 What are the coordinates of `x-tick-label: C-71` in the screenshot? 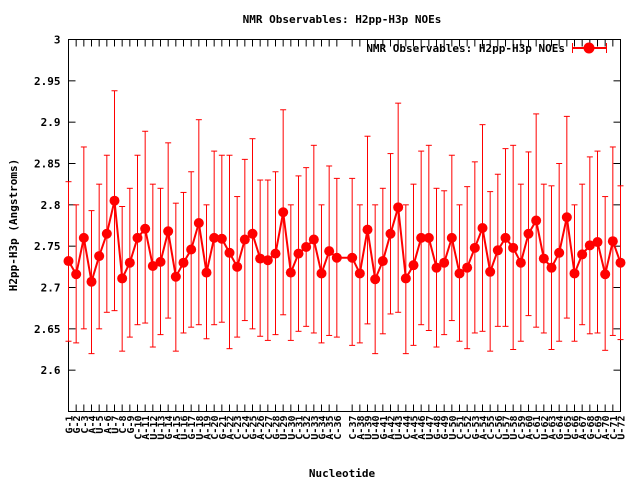 It's located at (614, 428).